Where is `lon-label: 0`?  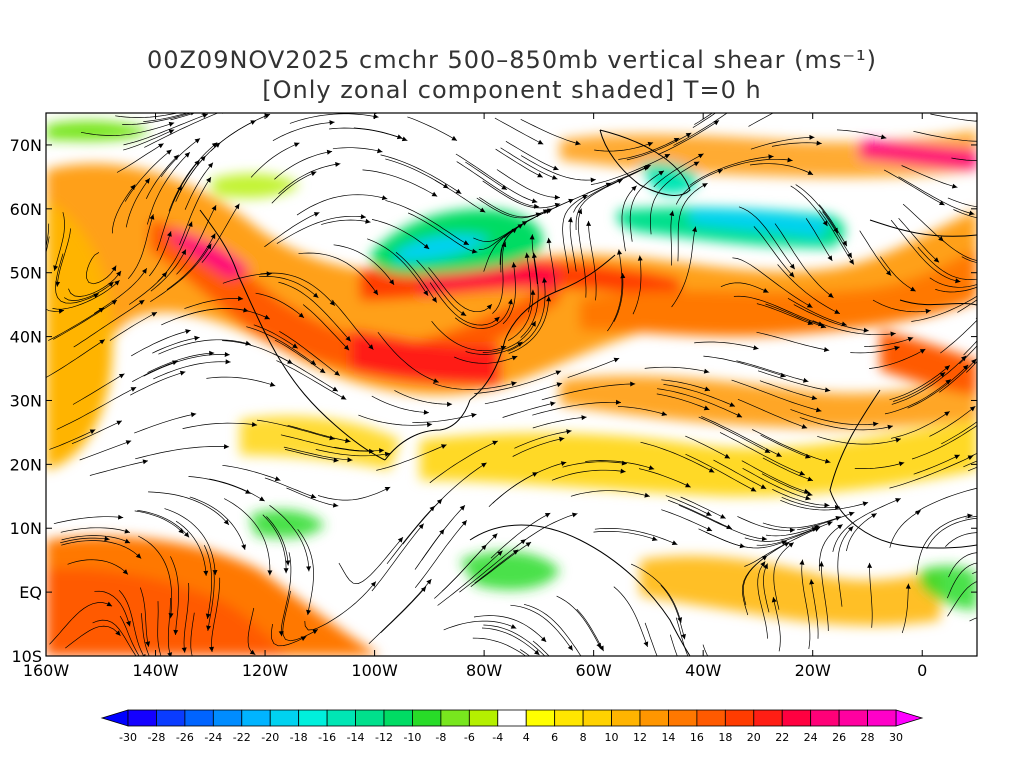 lon-label: 0 is located at coordinates (922, 670).